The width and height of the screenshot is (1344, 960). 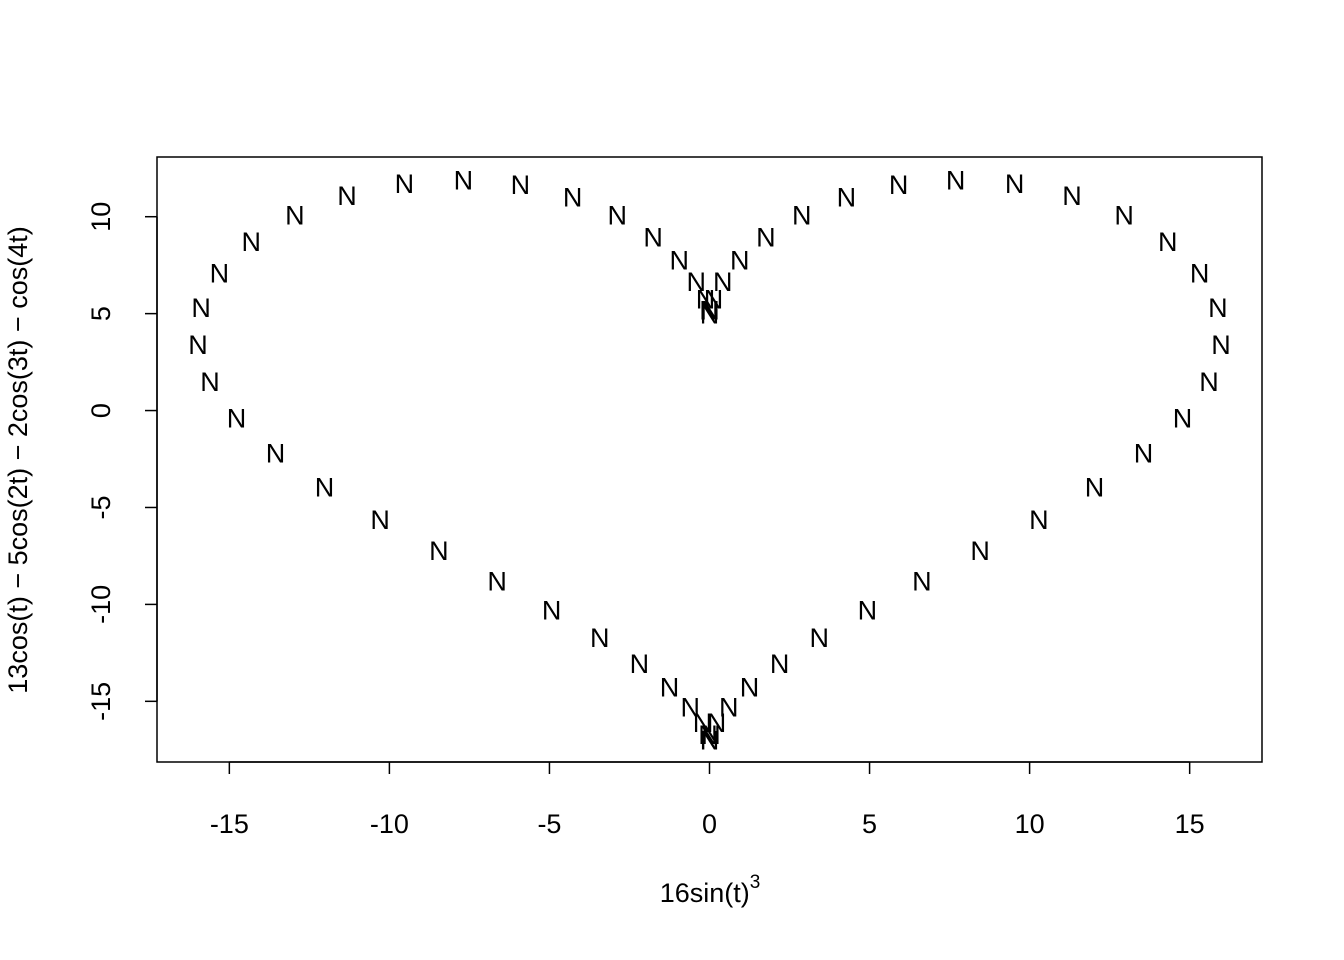 I want to click on y-tick-label: -10, so click(x=101, y=604).